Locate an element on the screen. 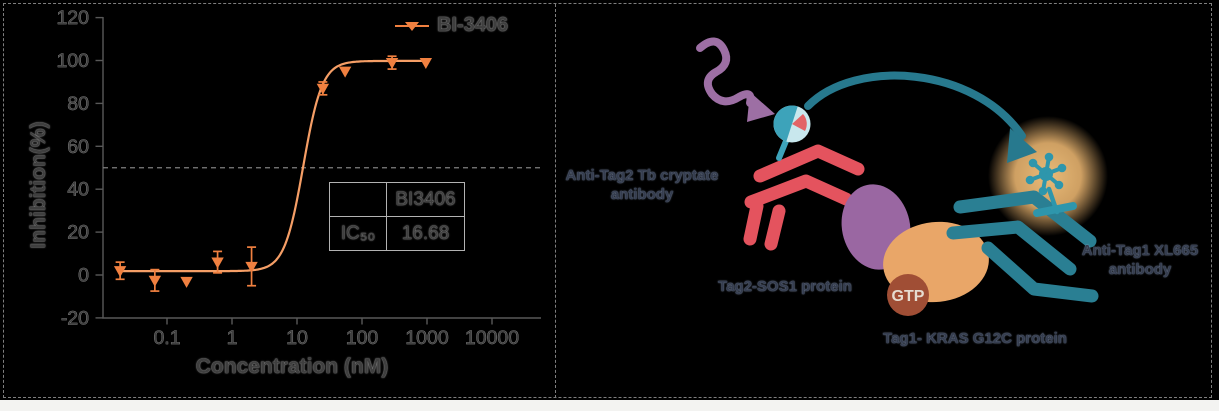  legend-label: BI-3406 is located at coordinates (473, 25).